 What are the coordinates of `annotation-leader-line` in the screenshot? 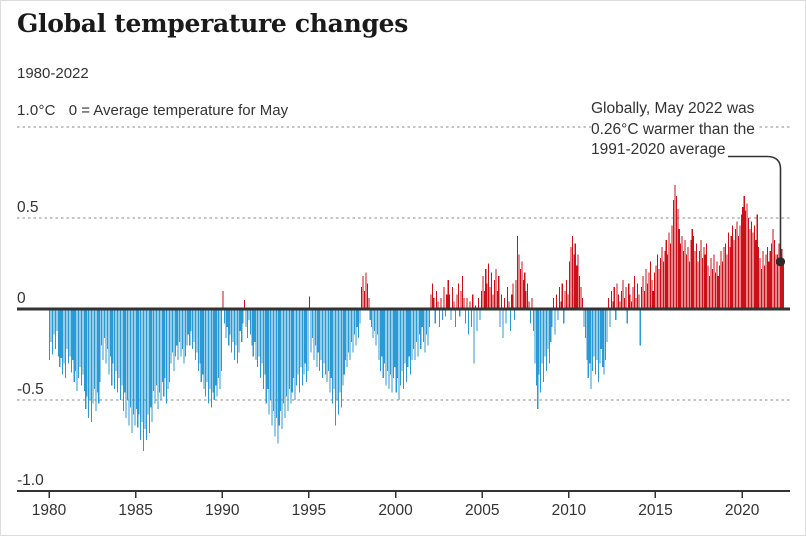 It's located at (752, 206).